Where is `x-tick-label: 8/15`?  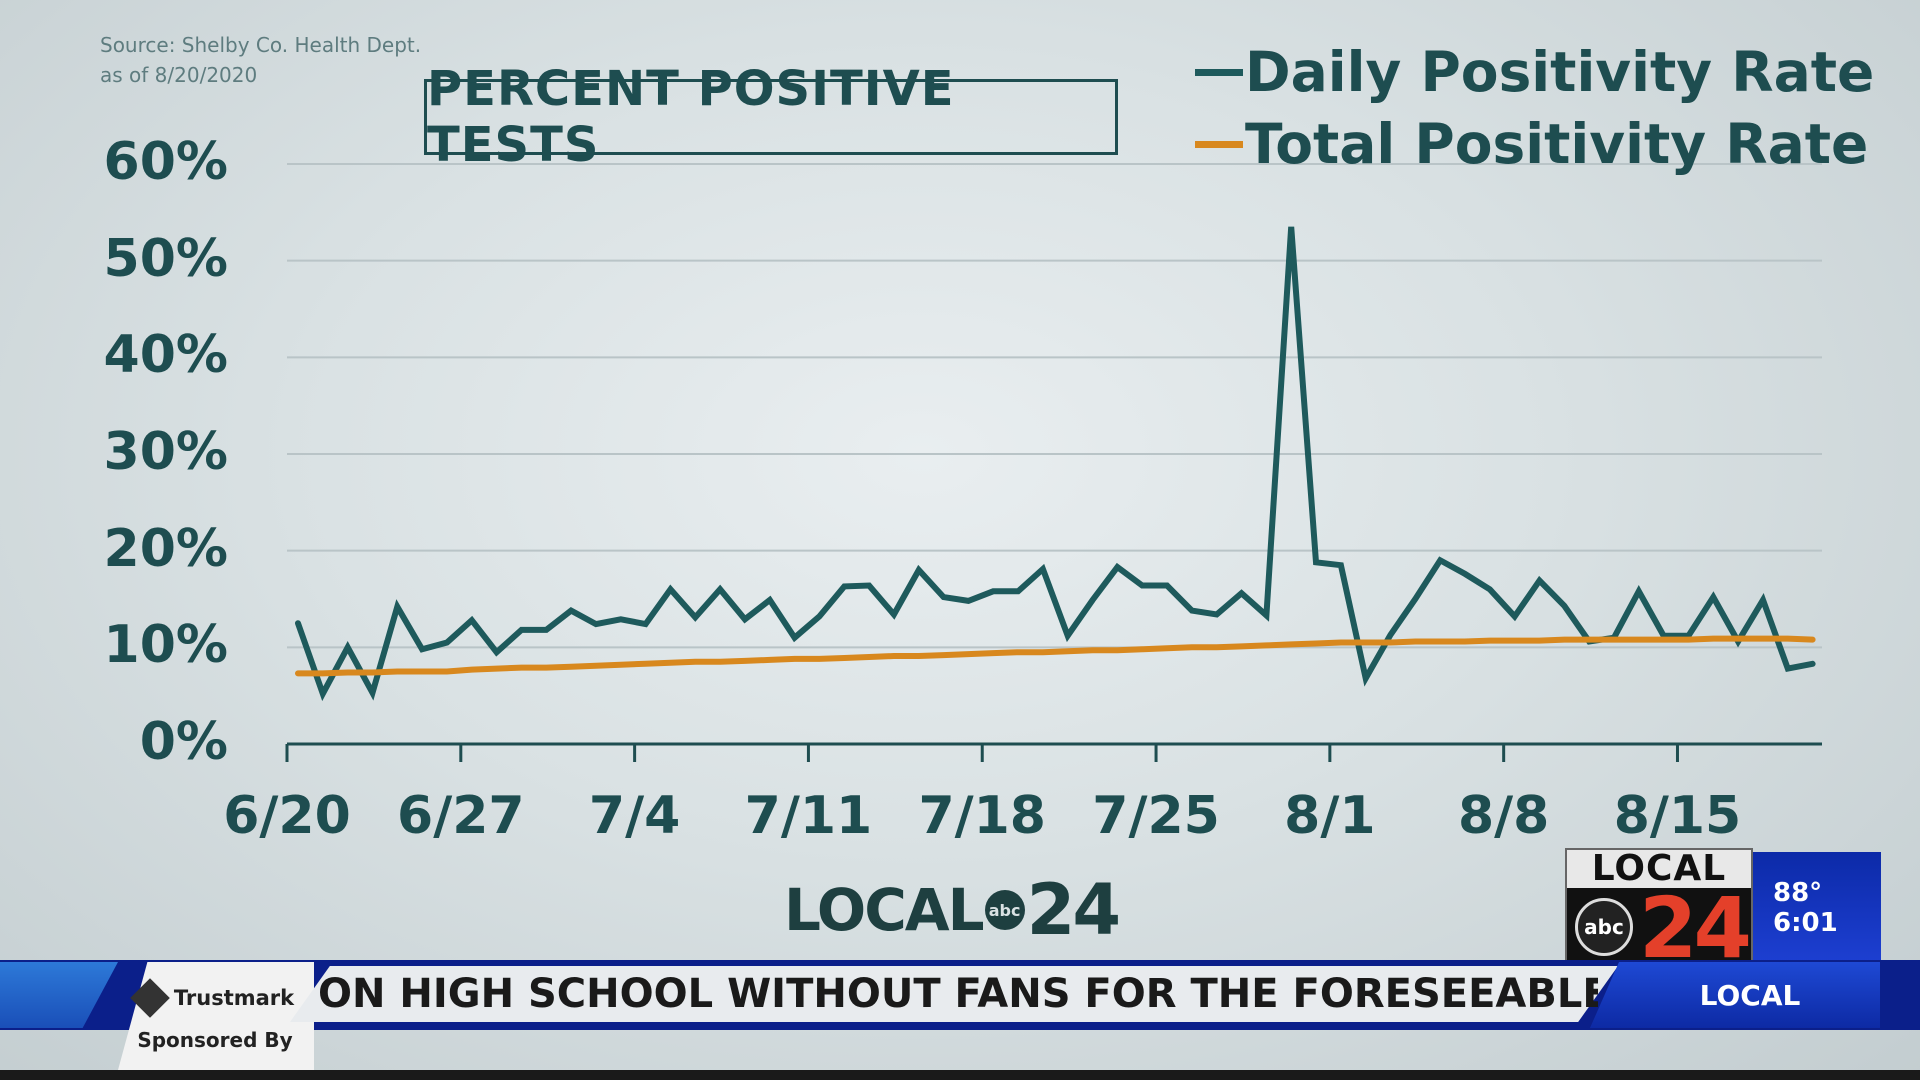
x-tick-label: 8/15 is located at coordinates (1677, 816).